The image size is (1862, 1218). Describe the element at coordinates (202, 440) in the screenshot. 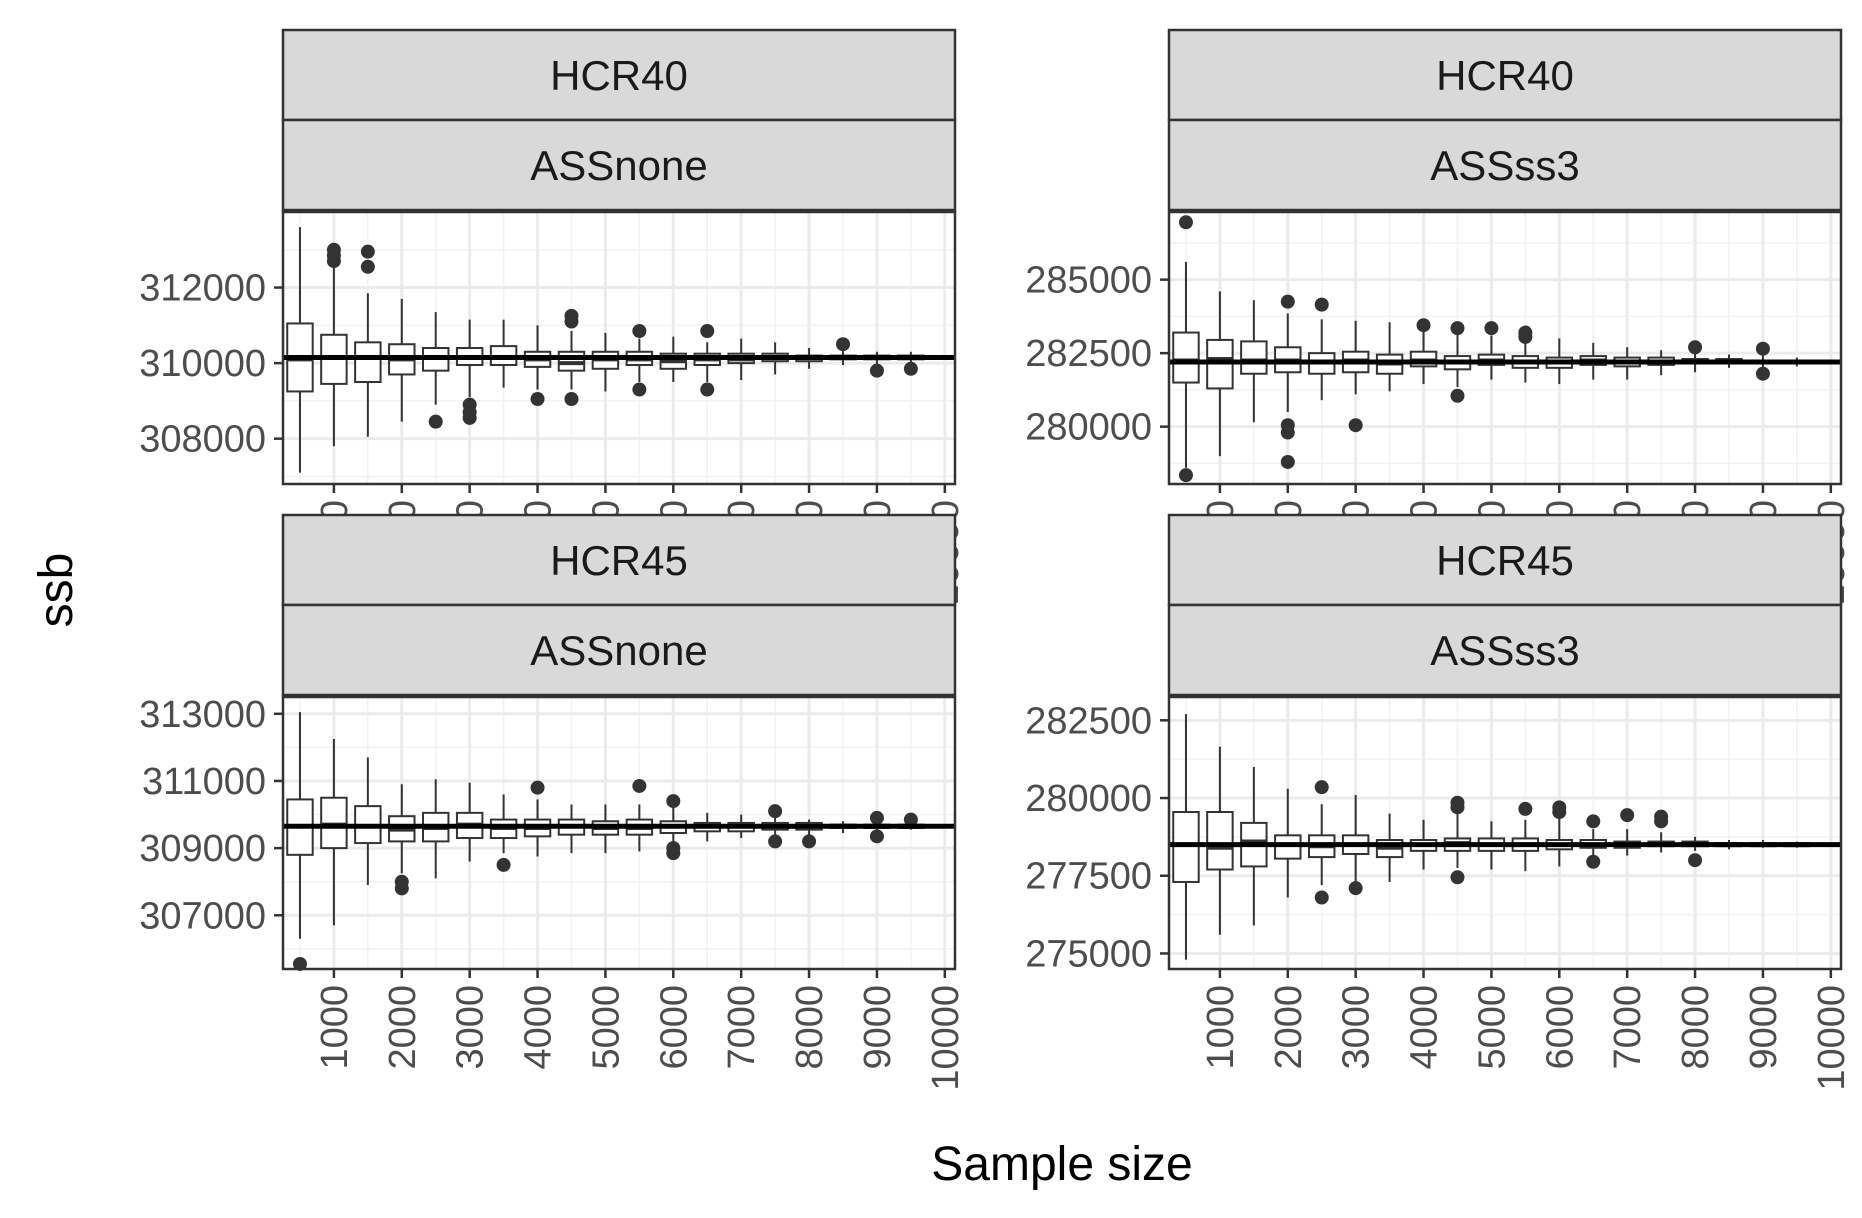

I see `y-tick-label: 308000` at that location.